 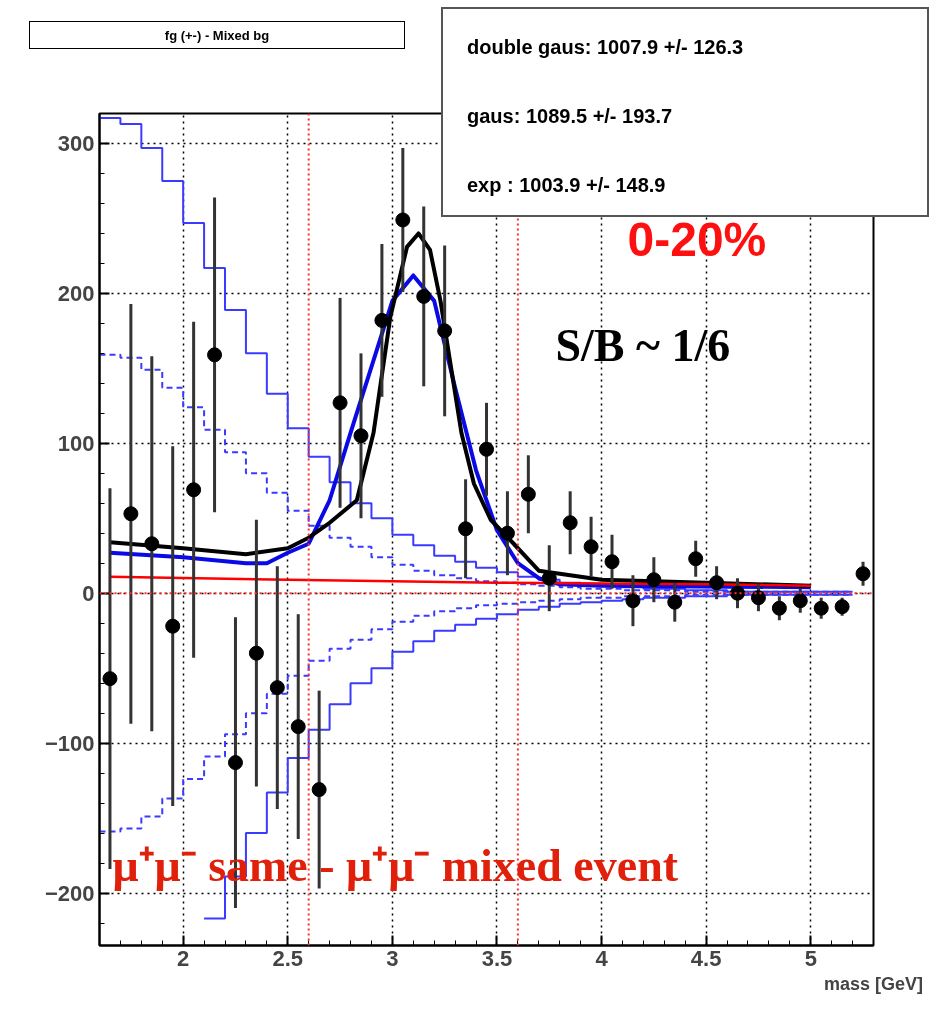 I want to click on x-tick-label: 4, so click(x=602, y=958).